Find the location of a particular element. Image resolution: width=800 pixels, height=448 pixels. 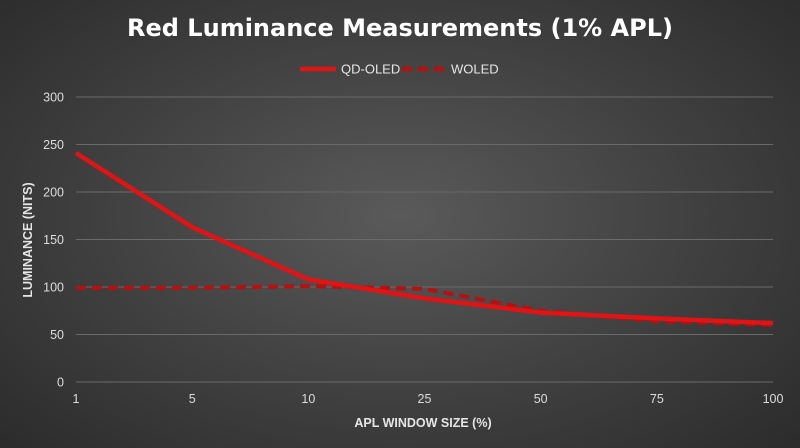

x-tick-label: 1 is located at coordinates (76, 399).